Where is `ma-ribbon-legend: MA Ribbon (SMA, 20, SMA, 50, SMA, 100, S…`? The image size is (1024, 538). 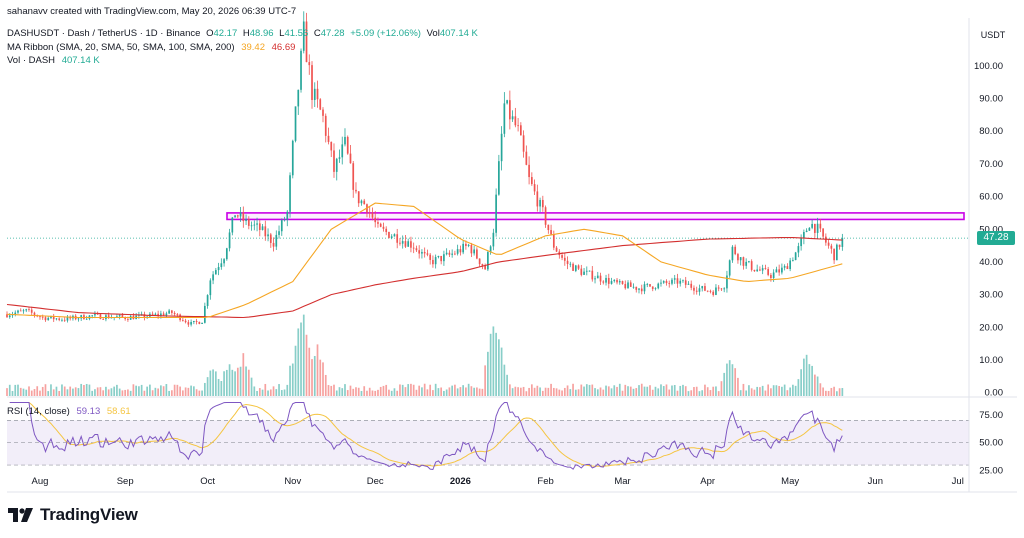
ma-ribbon-legend: MA Ribbon (SMA, 20, SMA, 50, SMA, 100, S… is located at coordinates (151, 47).